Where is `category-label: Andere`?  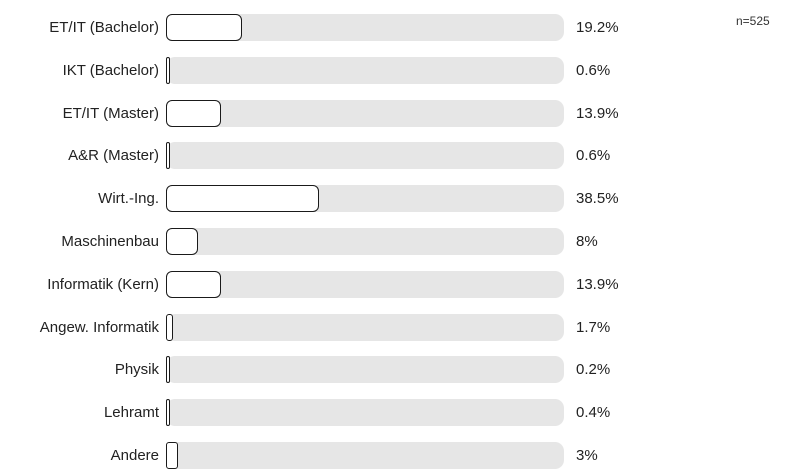 category-label: Andere is located at coordinates (134, 455).